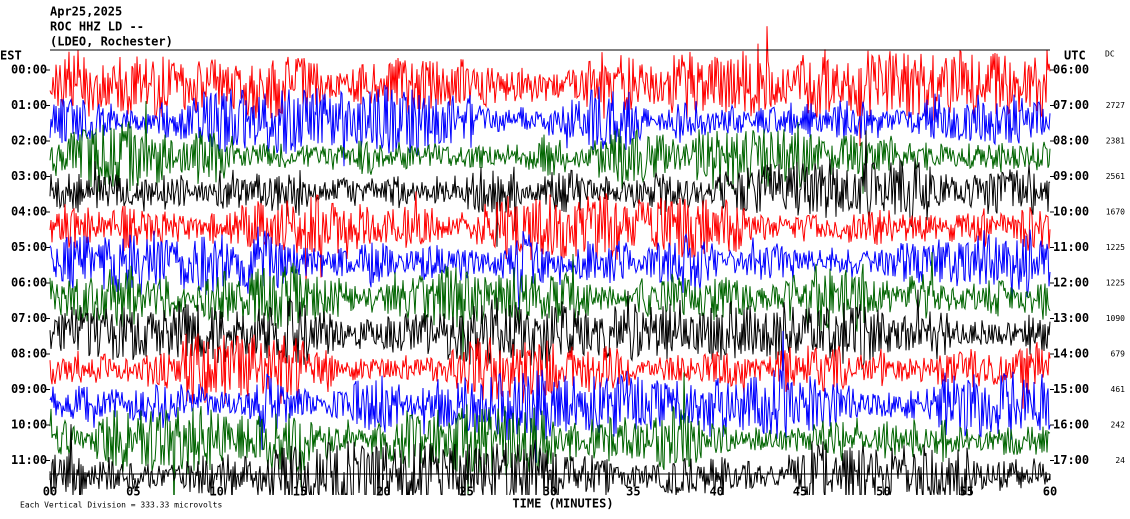 The height and width of the screenshot is (519, 1130). What do you see at coordinates (883, 492) in the screenshot?
I see `x-tick-label: 50` at bounding box center [883, 492].